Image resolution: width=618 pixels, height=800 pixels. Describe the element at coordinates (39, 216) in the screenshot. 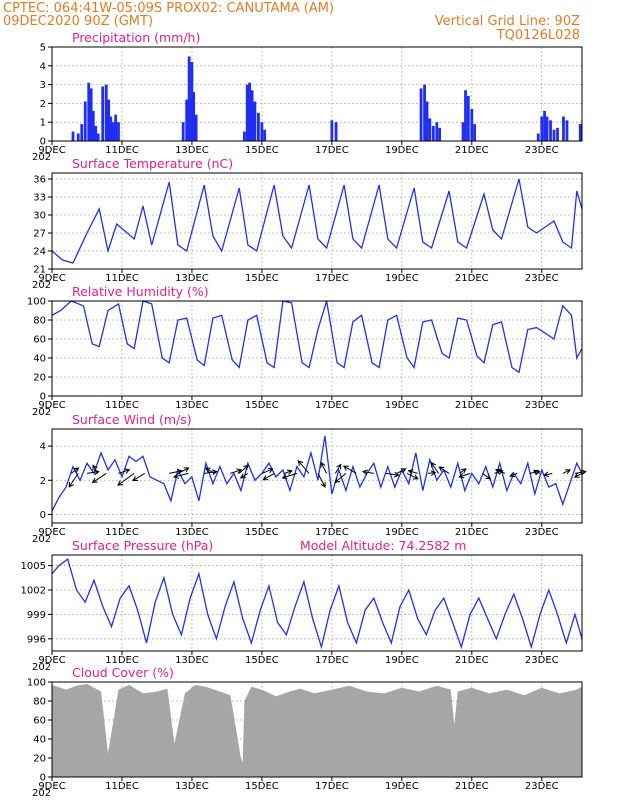

I see `y-tick-label: 30` at that location.